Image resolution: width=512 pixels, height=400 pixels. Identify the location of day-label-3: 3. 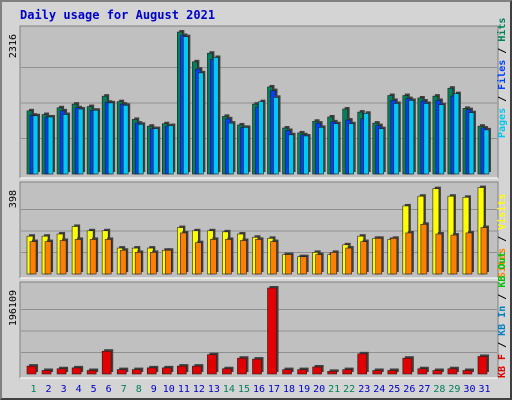
(64, 389).